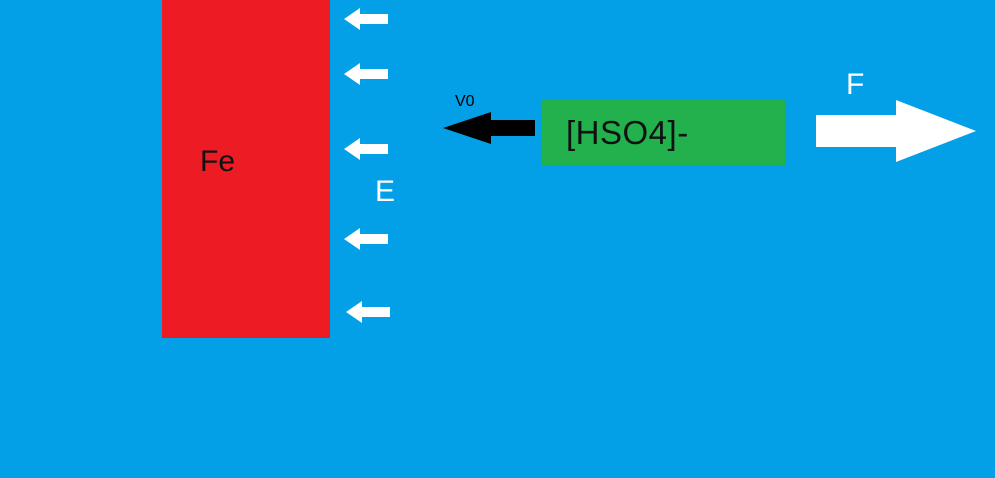 Image resolution: width=995 pixels, height=478 pixels. What do you see at coordinates (385, 191) in the screenshot?
I see `field-label: E` at bounding box center [385, 191].